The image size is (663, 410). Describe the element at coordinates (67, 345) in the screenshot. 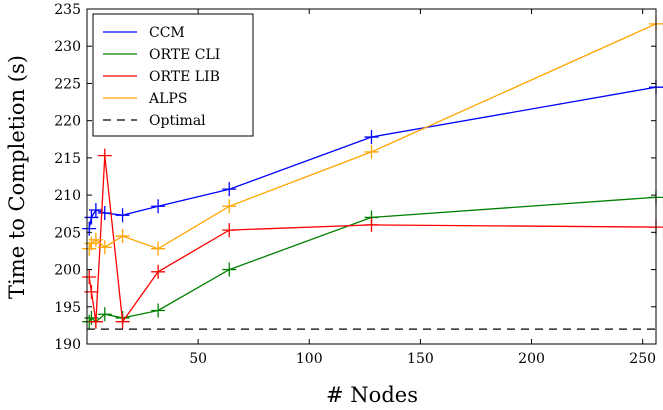

I see `y-tick-label: 190` at that location.